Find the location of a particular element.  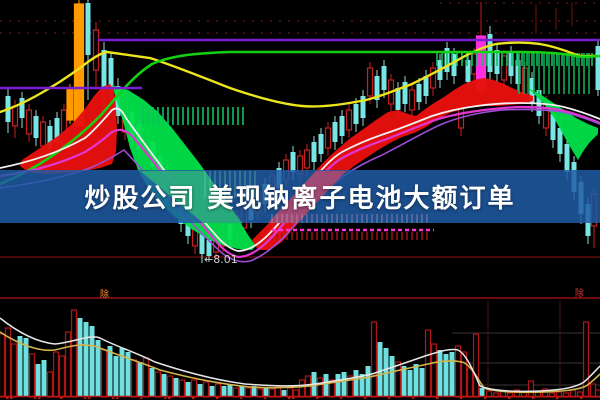

green-wedge-left is located at coordinates (184, 167).